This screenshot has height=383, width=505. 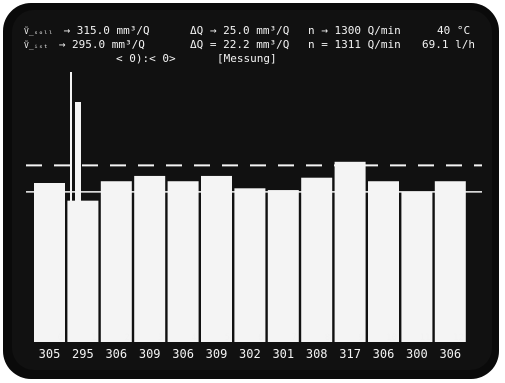 I want to click on temperature-readout: 40 °C, so click(x=454, y=30).